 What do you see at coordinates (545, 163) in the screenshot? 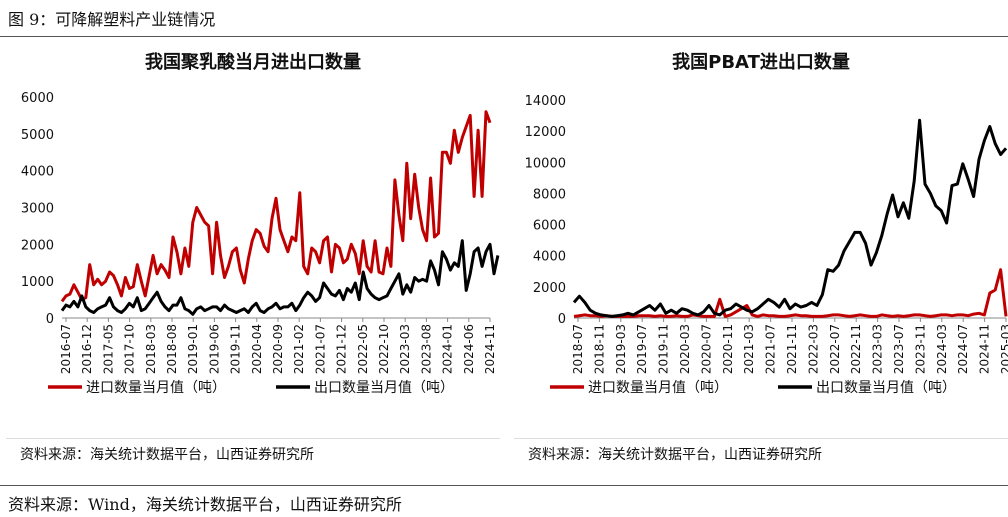
I see `pbat-y-tick-label: 10000` at bounding box center [545, 163].